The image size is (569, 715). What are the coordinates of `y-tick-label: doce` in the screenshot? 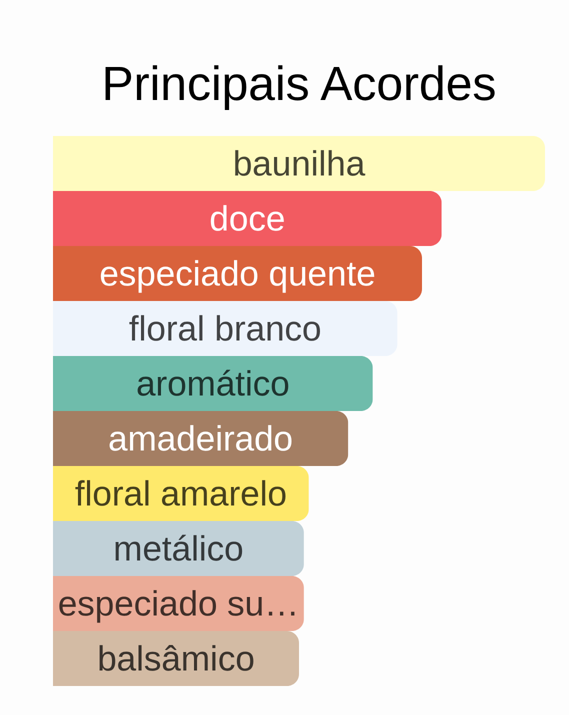 It's located at (247, 219).